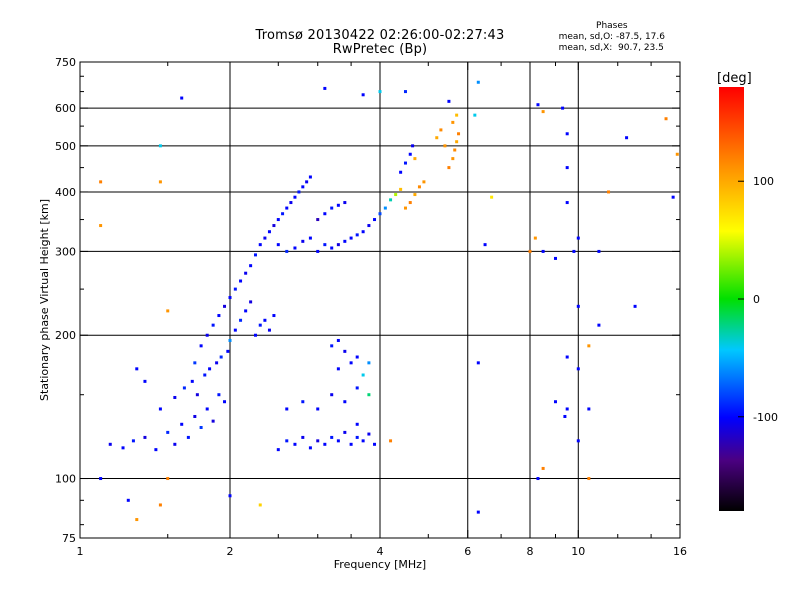  Describe the element at coordinates (230, 551) in the screenshot. I see `x-tick-label: 2` at that location.